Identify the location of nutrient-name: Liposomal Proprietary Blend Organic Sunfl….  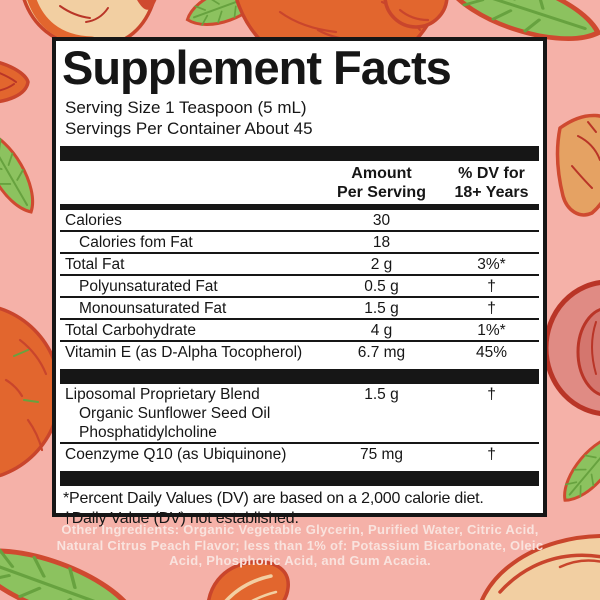
(189, 413).